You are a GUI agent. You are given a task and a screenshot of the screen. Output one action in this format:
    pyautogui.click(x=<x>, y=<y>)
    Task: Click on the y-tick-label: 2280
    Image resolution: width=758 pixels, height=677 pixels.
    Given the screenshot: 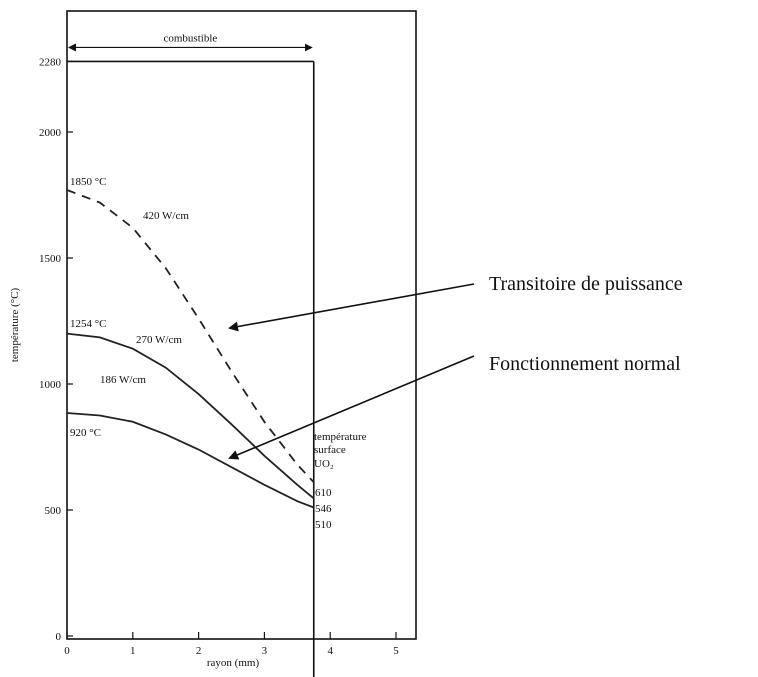 What is the action you would take?
    pyautogui.click(x=50, y=62)
    